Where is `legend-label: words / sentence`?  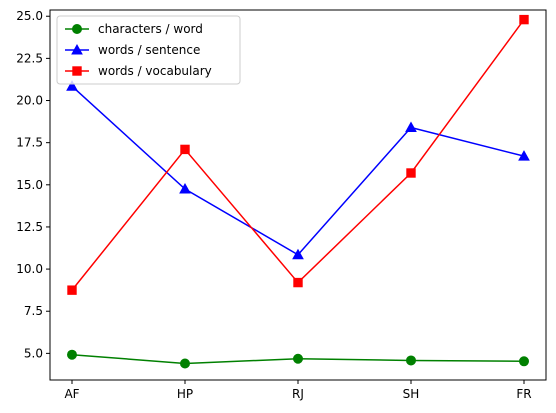 legend-label: words / sentence is located at coordinates (149, 50).